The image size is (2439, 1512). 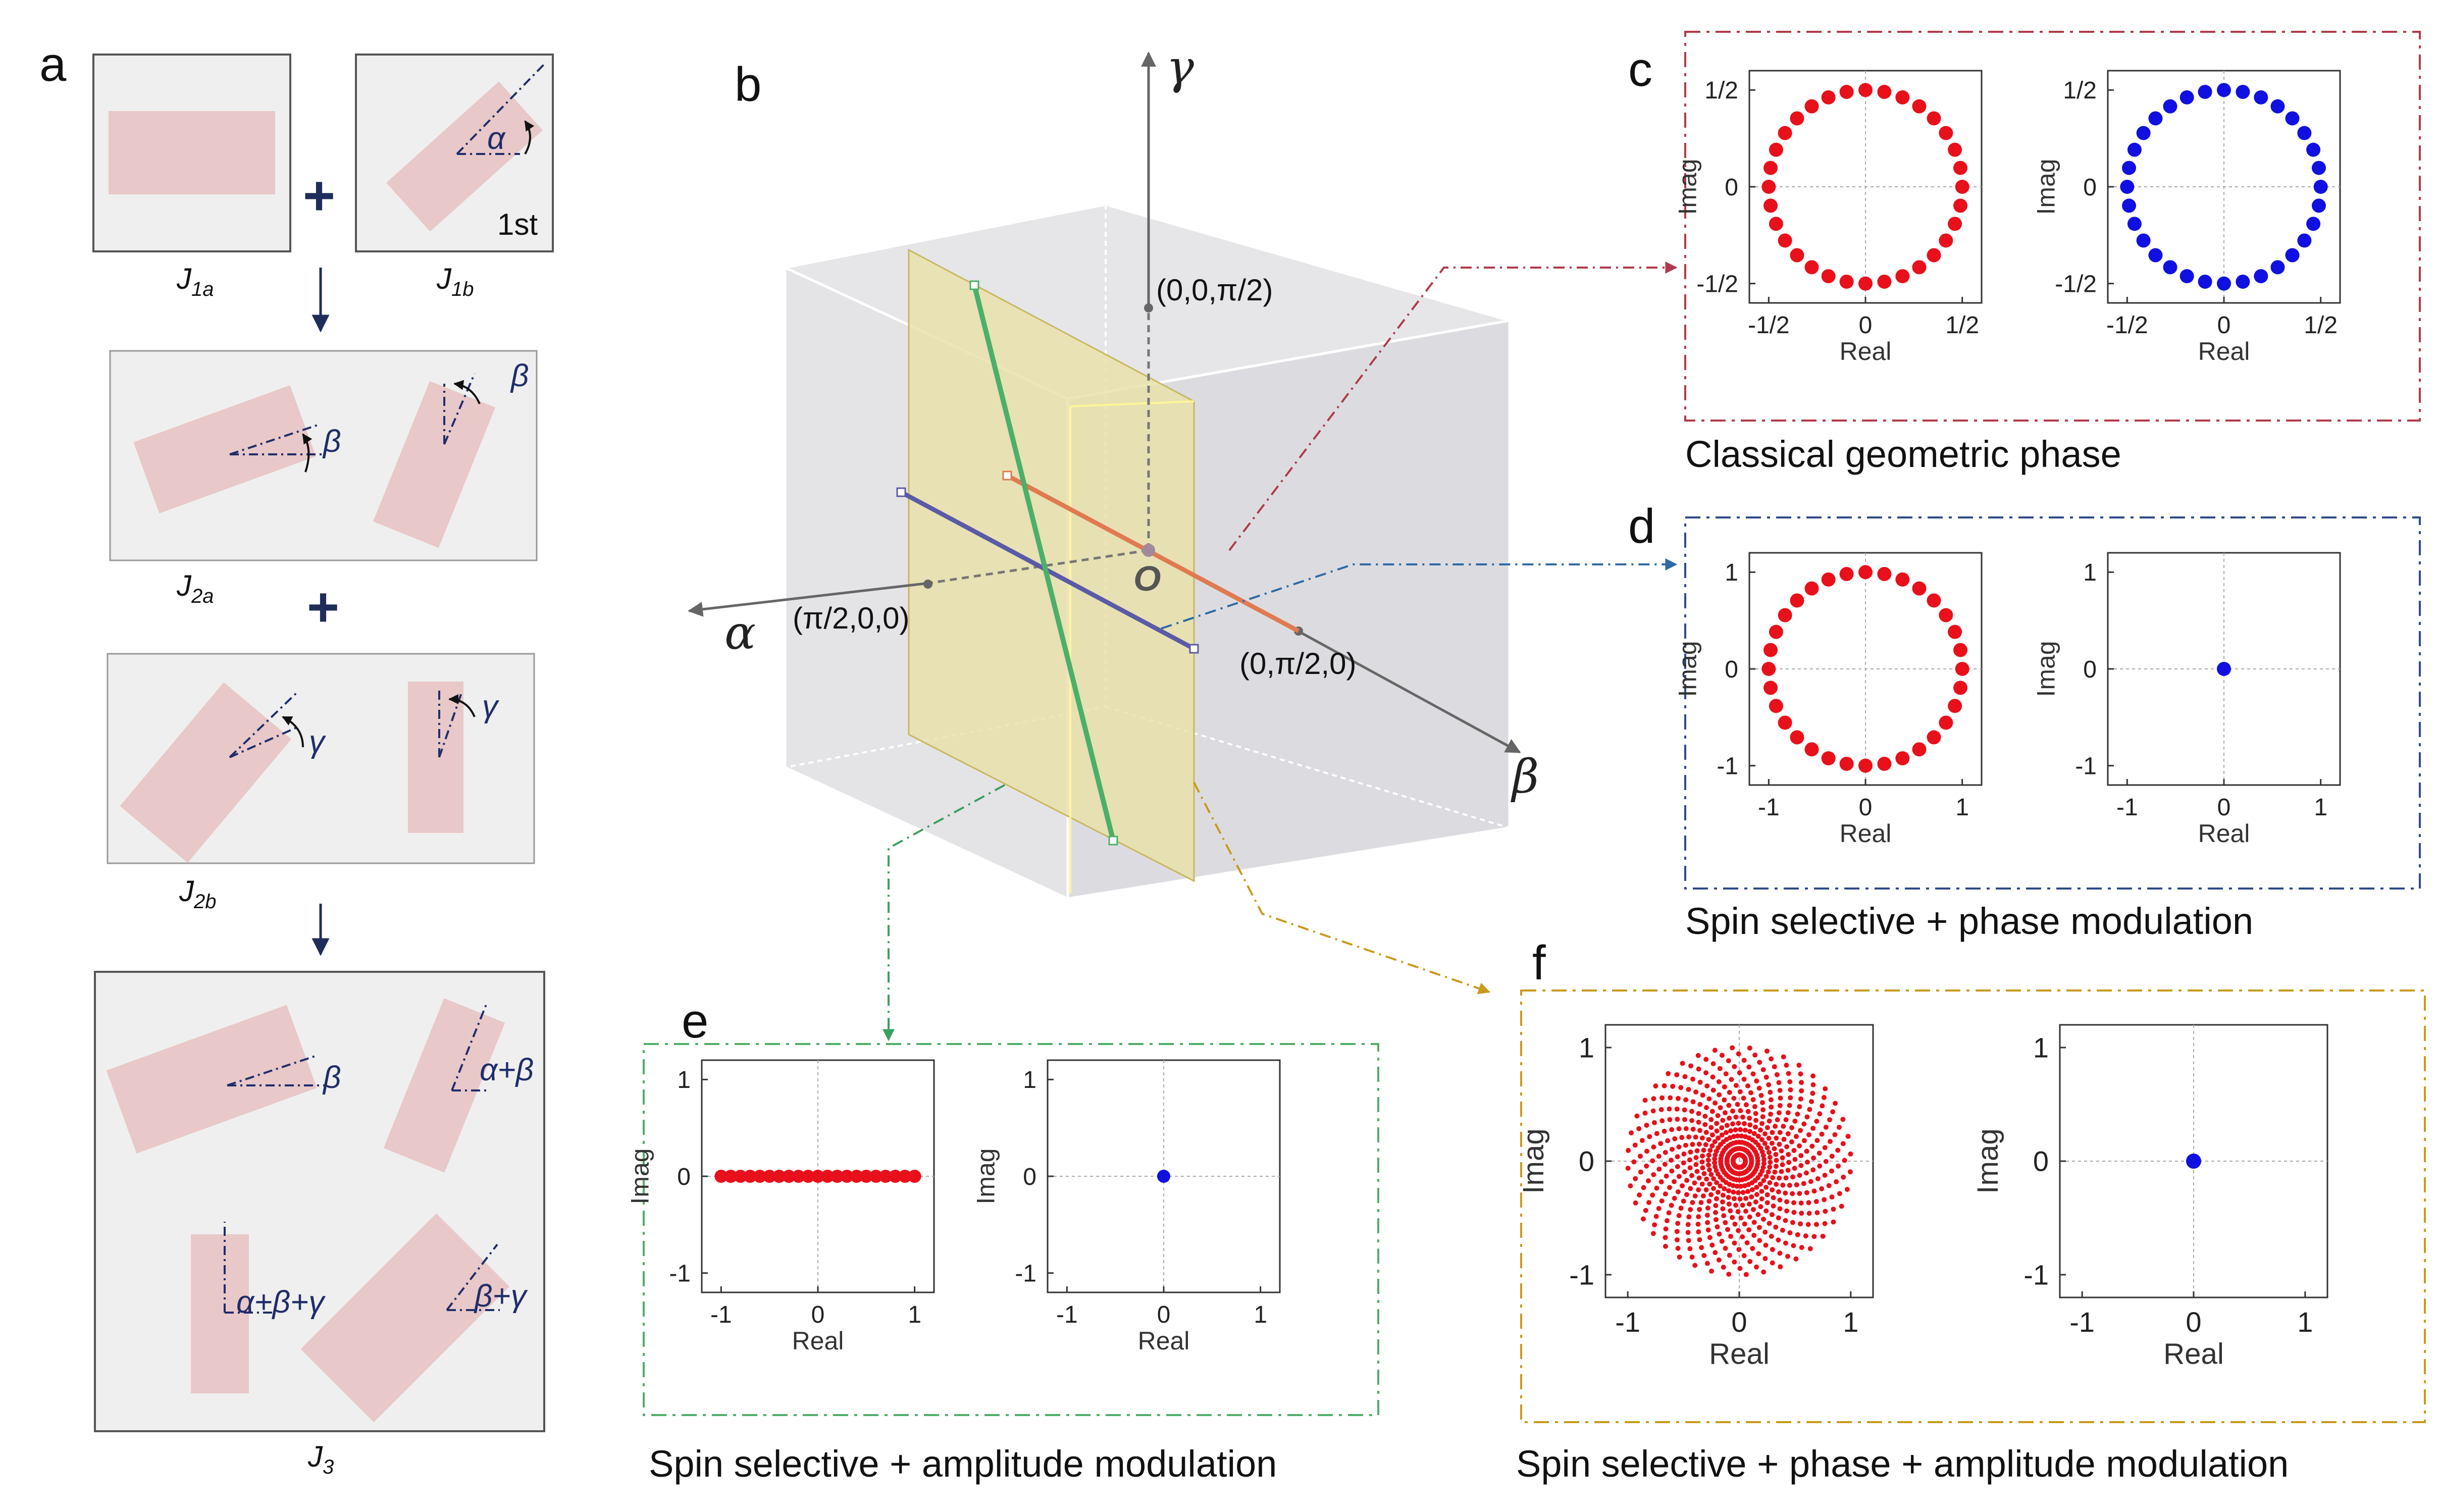 I want to click on caption-e: Spin selective + amplitude modulation, so click(x=963, y=1464).